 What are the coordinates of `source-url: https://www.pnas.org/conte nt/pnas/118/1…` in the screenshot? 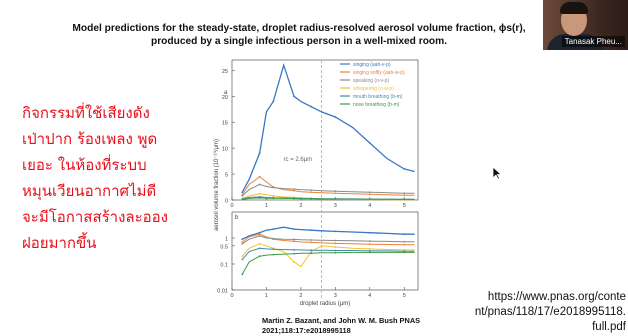 It's located at (541, 312).